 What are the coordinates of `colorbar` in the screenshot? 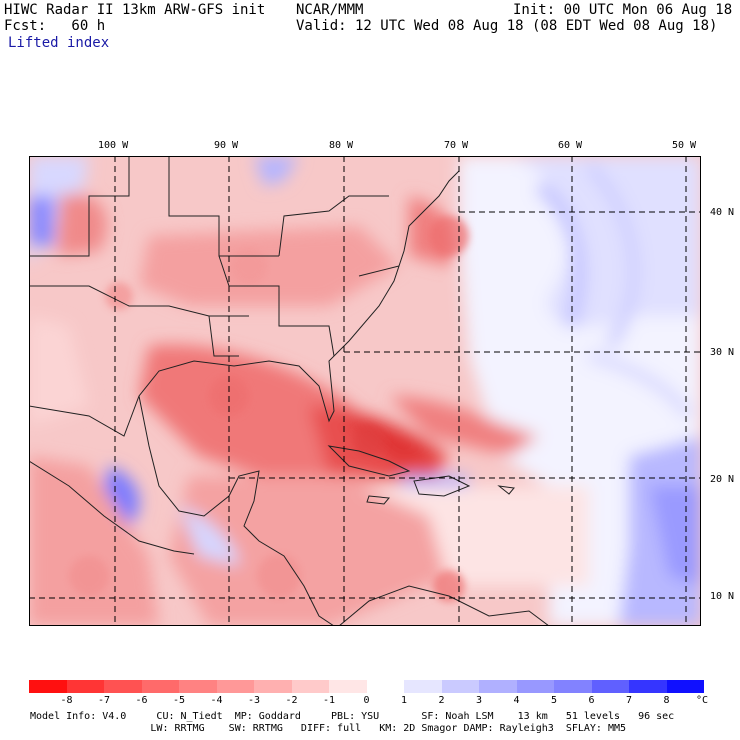 It's located at (366, 686).